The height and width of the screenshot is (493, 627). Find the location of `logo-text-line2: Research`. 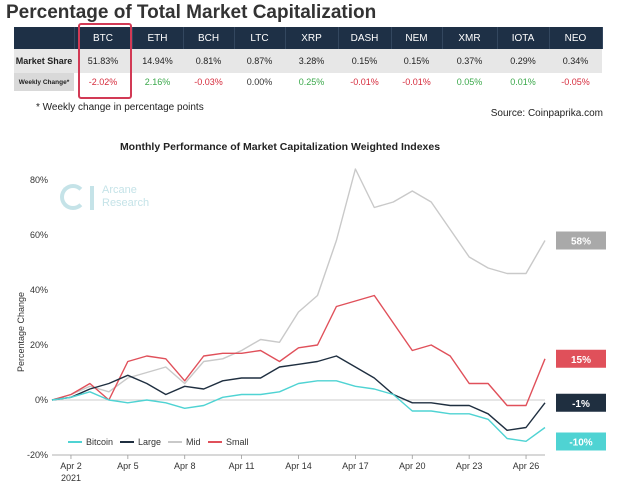

logo-text-line2: Research is located at coordinates (126, 203).